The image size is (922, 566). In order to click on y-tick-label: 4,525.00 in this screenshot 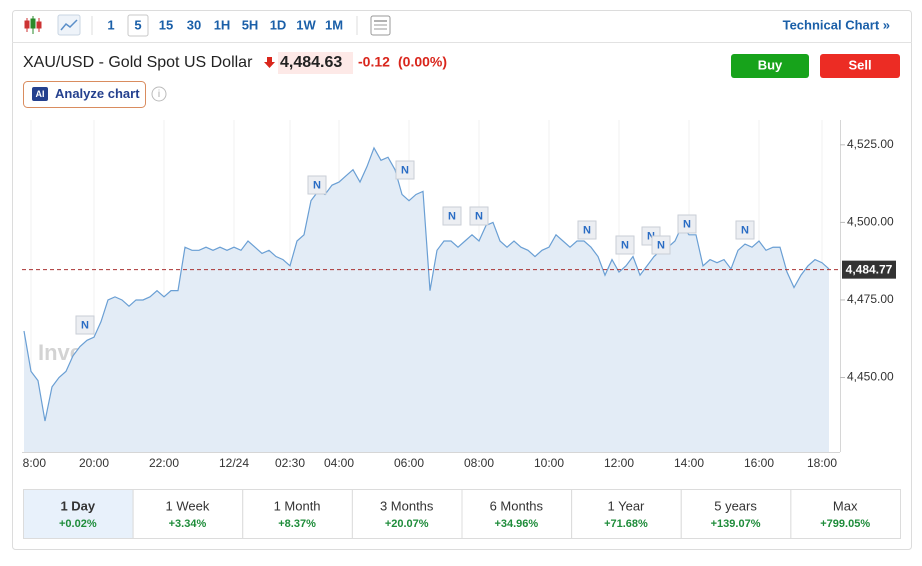, I will do `click(870, 144)`.